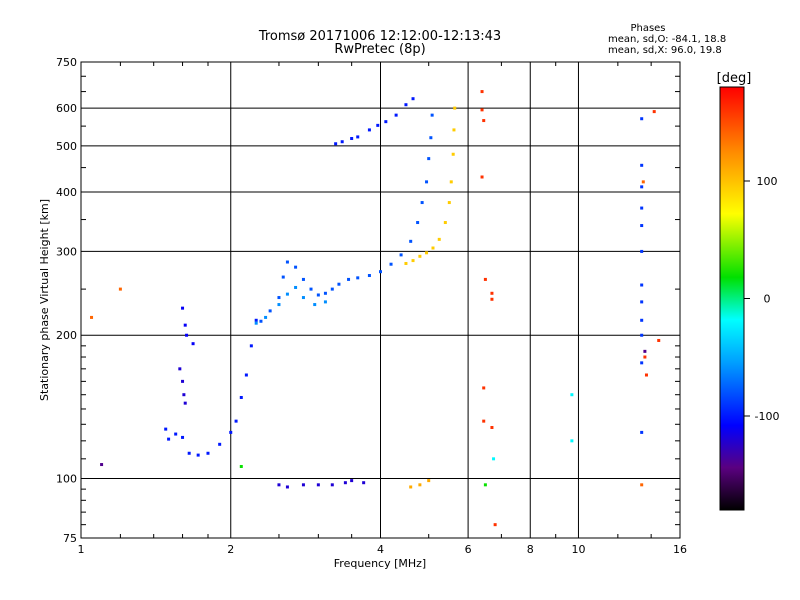 The height and width of the screenshot is (600, 800). I want to click on y-tick-label: 100, so click(66, 479).